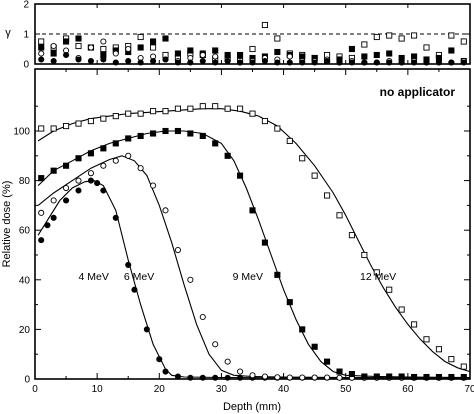  I want to click on label-4-mev: 4 MeV, so click(94, 277).